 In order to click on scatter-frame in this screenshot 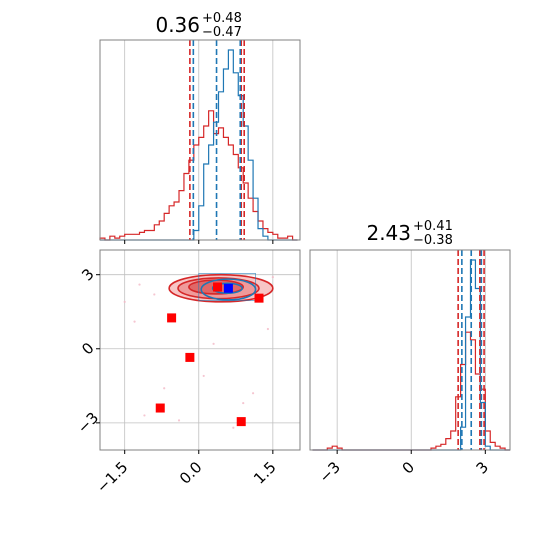, I will do `click(200, 350)`.